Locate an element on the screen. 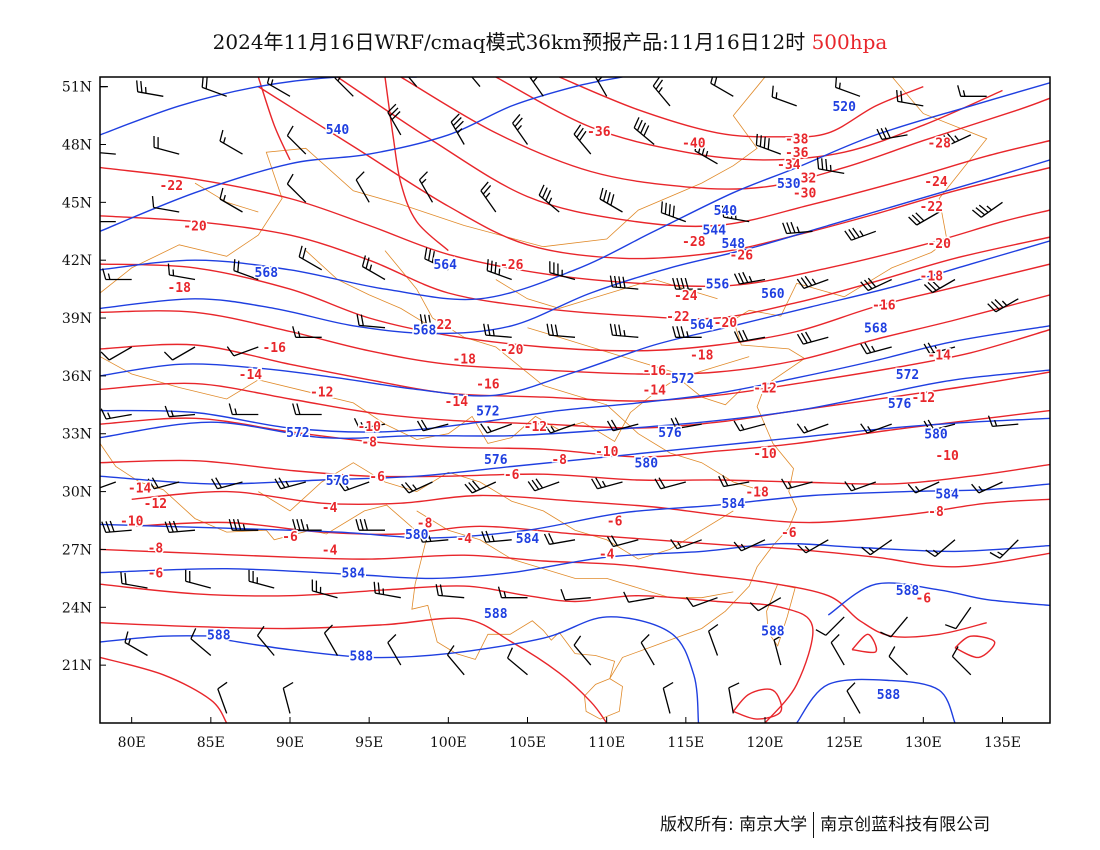 The height and width of the screenshot is (850, 1100). company-name: 南京创蓝科技有限公司 is located at coordinates (905, 825).